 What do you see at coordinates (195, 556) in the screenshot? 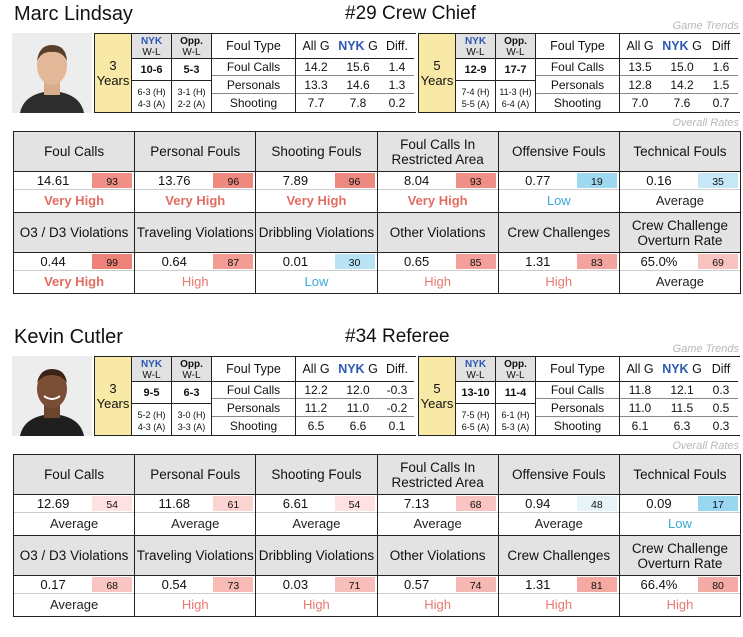
I see `rate-label: Traveling Violations` at bounding box center [195, 556].